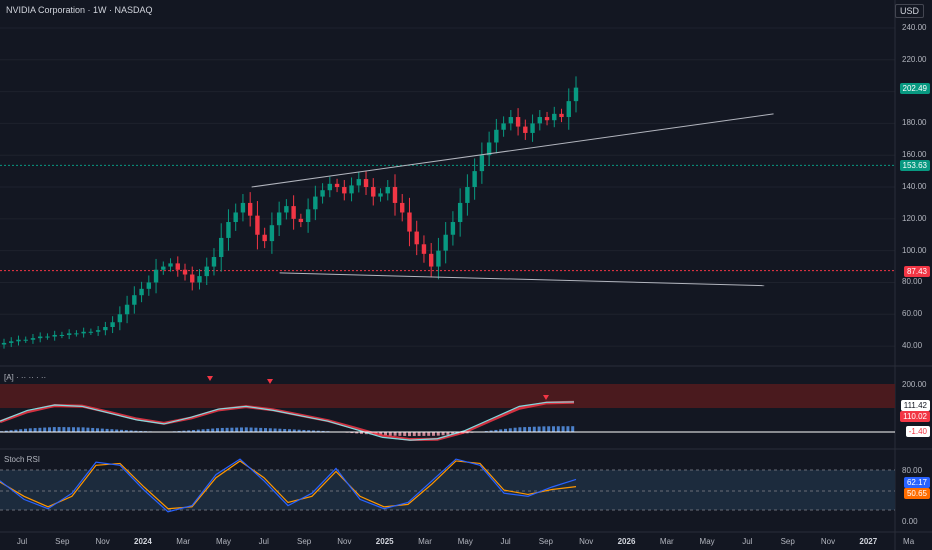  I want to click on price-tick: 80.00, so click(912, 282).